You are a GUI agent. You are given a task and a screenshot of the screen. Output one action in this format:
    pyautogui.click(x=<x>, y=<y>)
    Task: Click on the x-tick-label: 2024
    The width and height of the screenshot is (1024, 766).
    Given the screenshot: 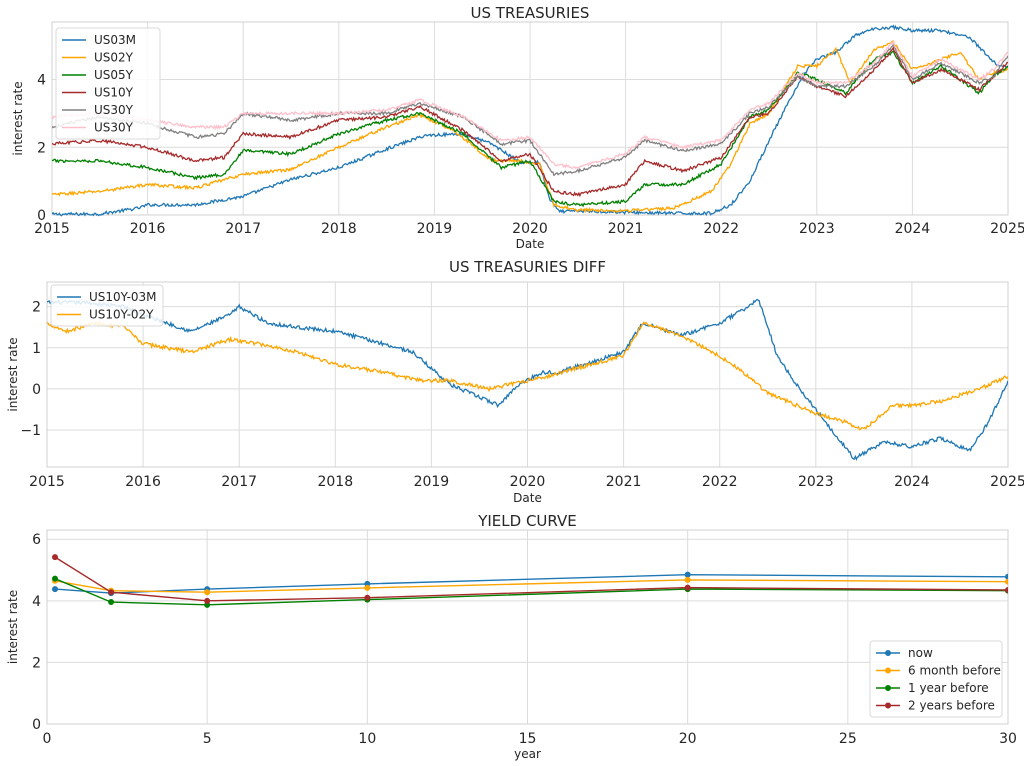 What is the action you would take?
    pyautogui.click(x=912, y=482)
    